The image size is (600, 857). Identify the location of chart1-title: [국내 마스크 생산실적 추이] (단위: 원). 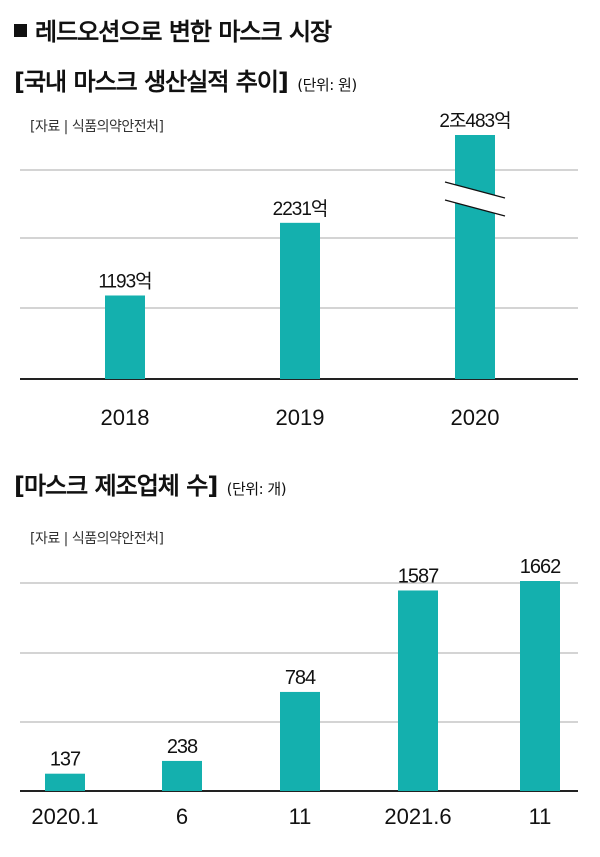
(185, 79).